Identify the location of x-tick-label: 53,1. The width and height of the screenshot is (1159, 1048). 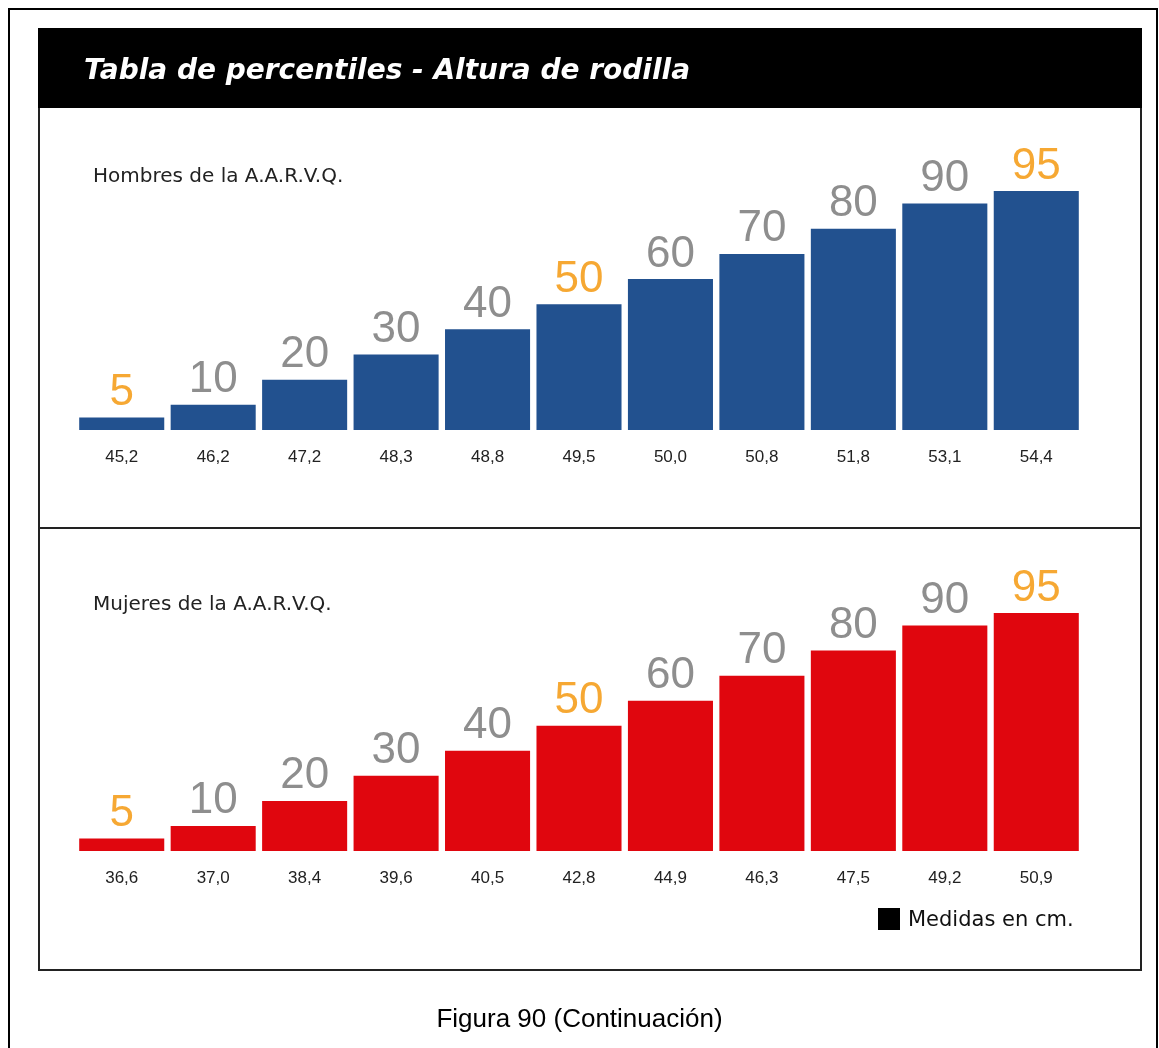
(945, 456).